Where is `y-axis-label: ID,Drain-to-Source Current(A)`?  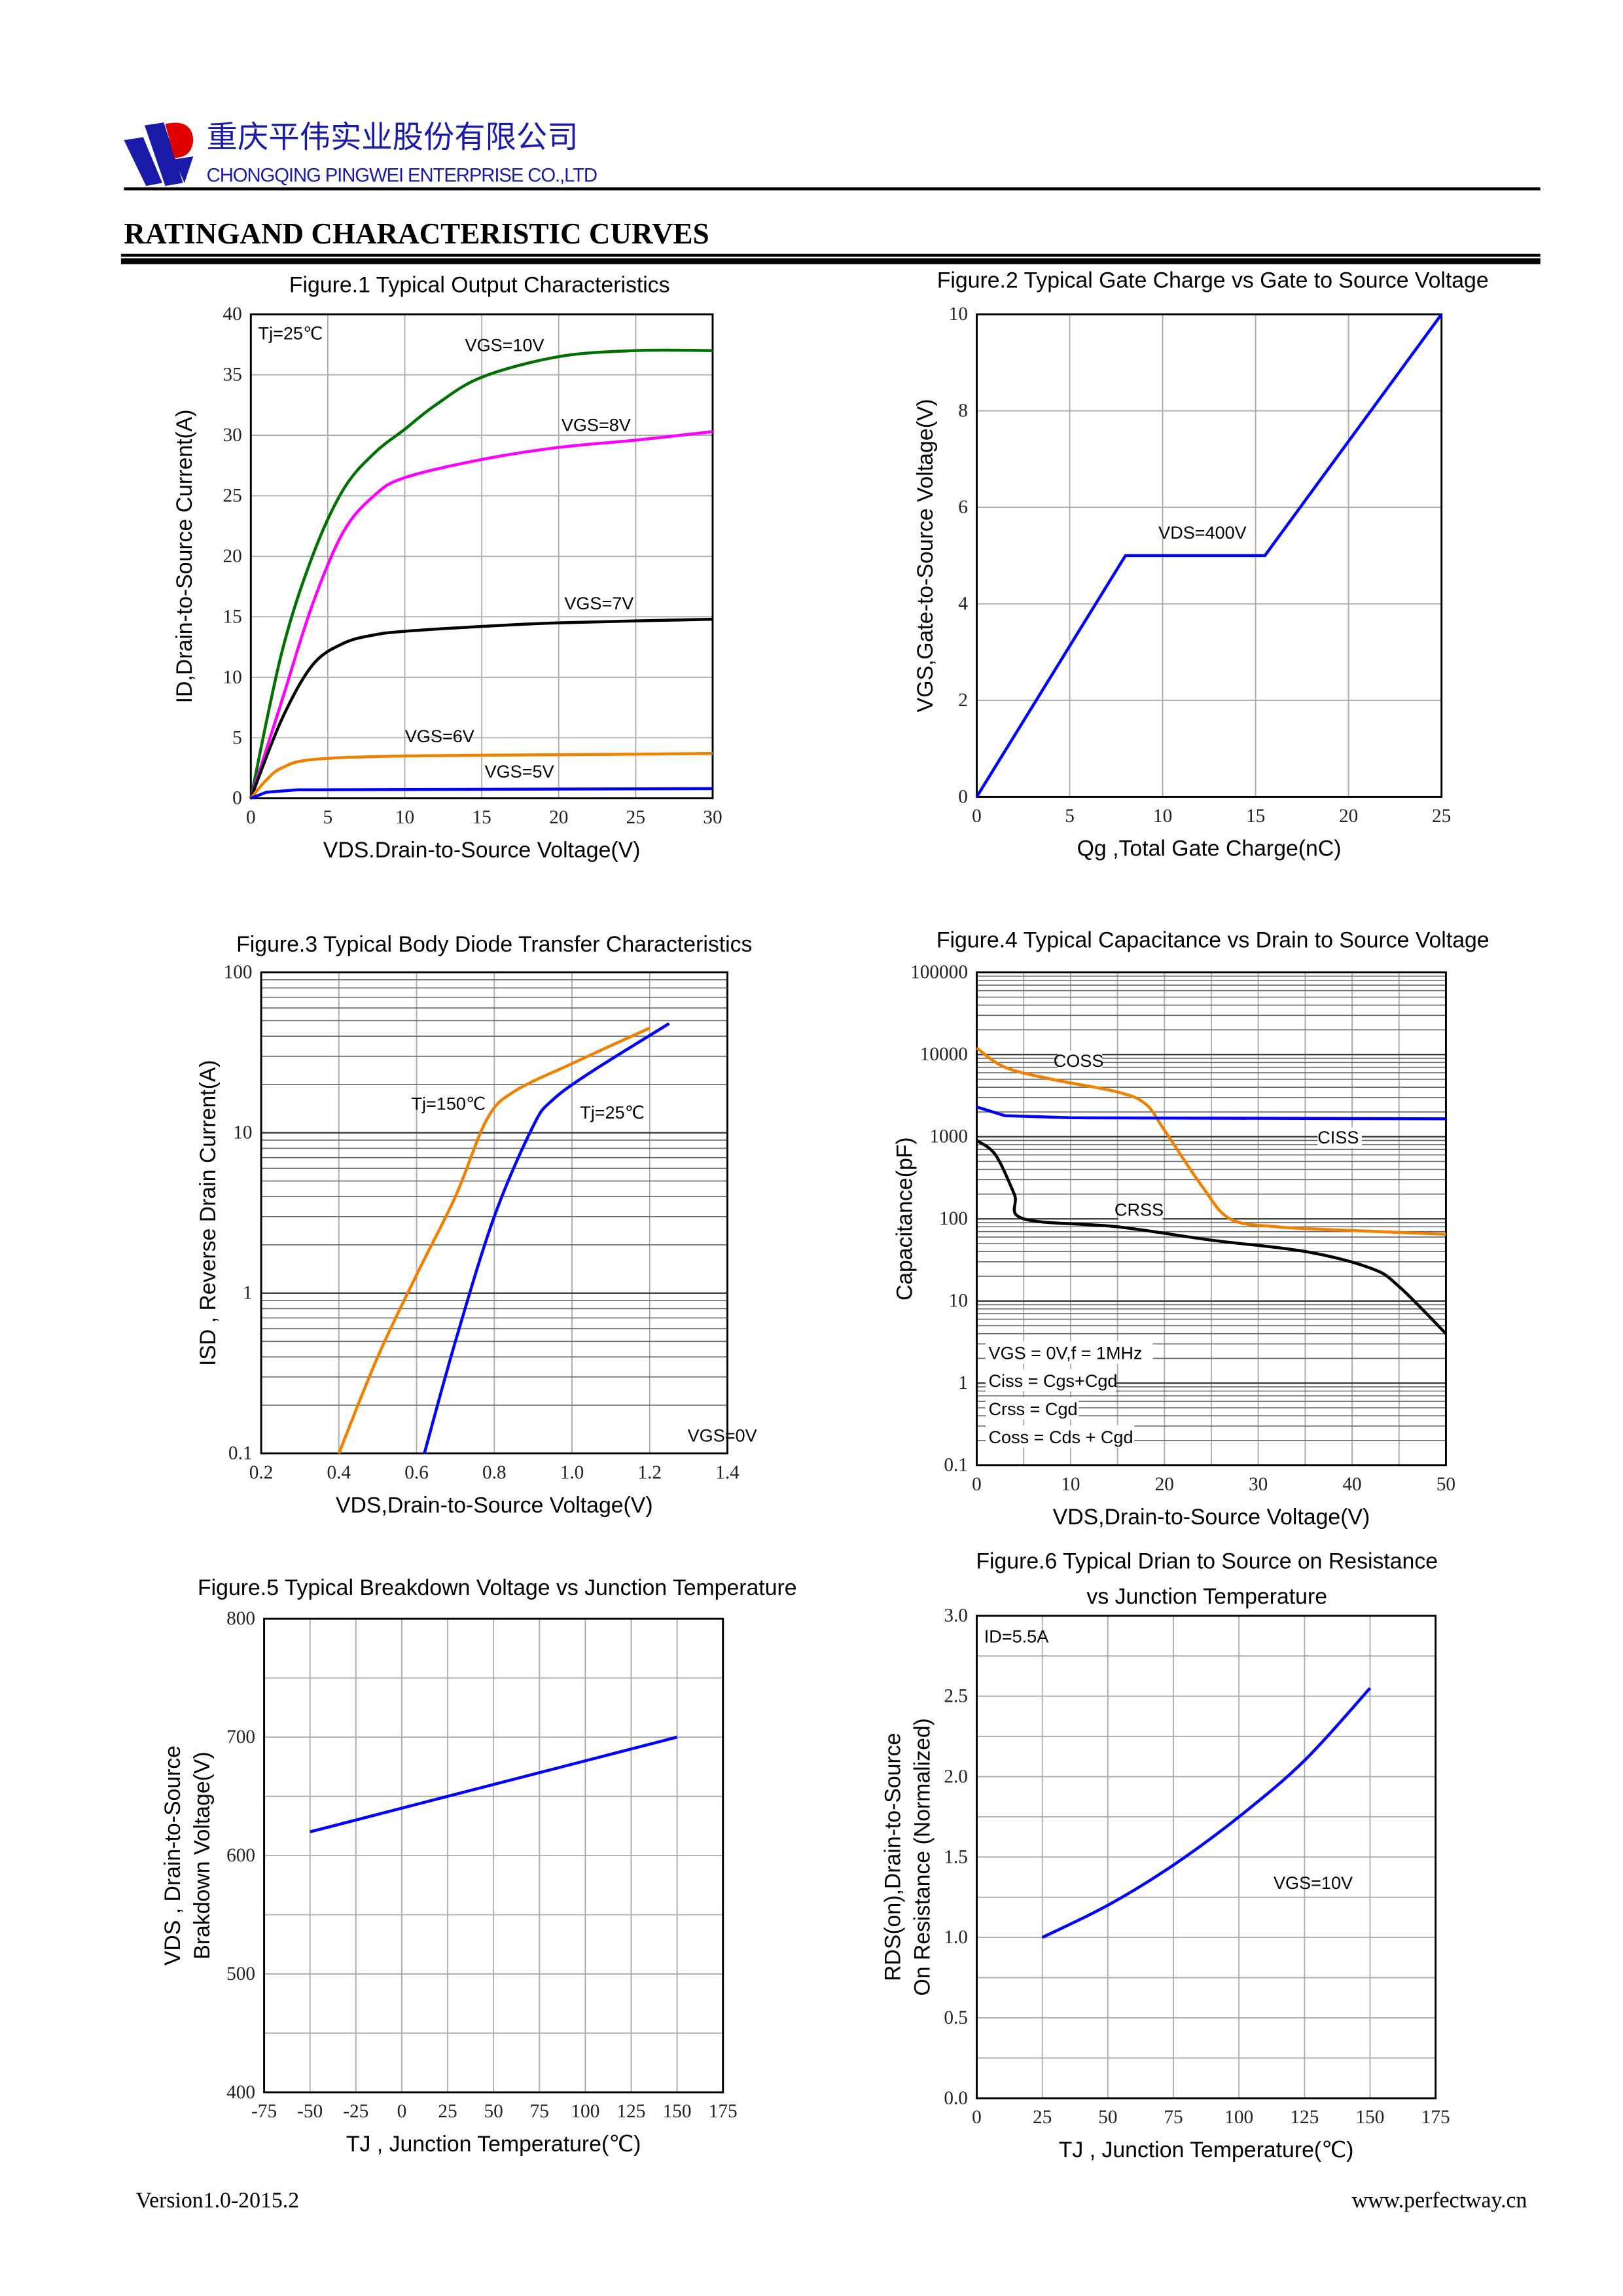
y-axis-label: ID,Drain-to-Source Current(A) is located at coordinates (185, 557).